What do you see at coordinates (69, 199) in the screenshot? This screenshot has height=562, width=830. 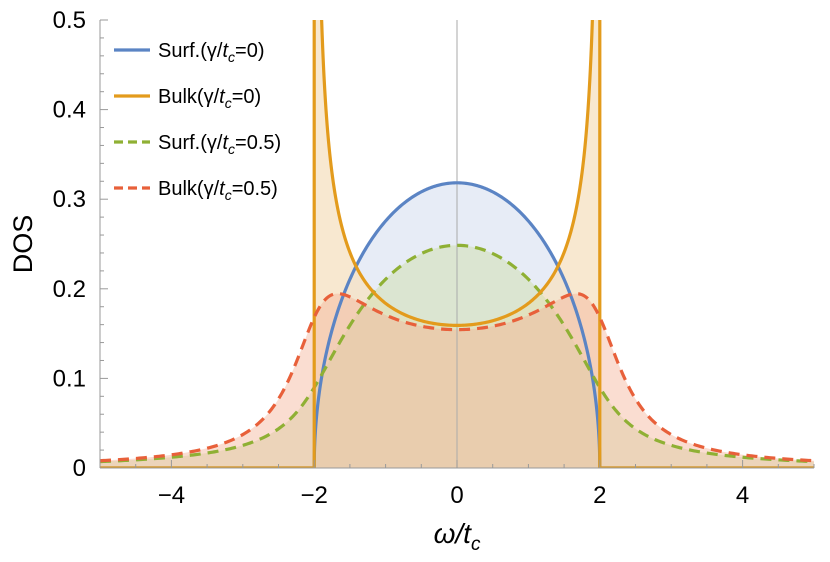 I see `y-tick-label: 0.3` at bounding box center [69, 199].